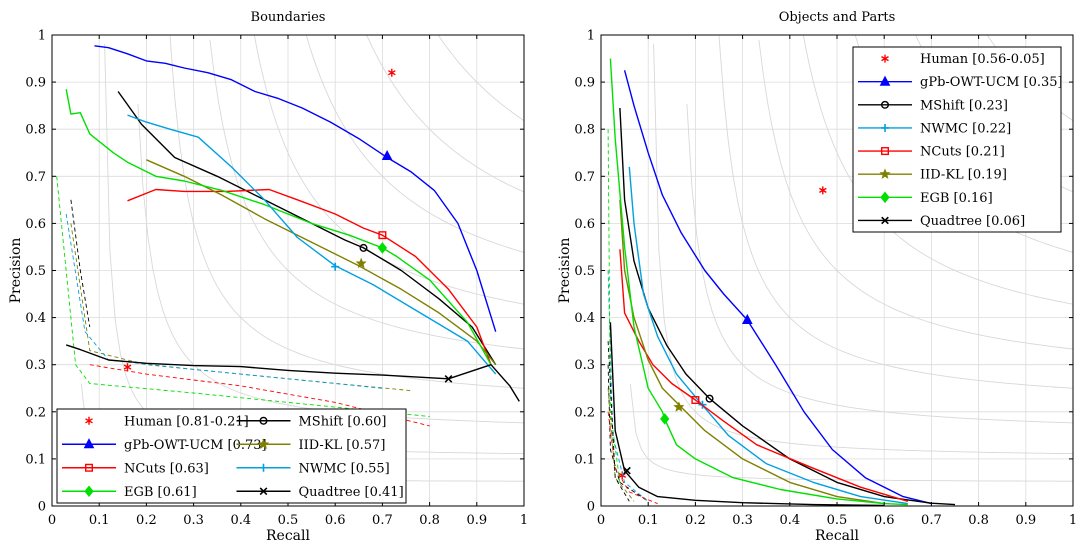 The image size is (1089, 545). What do you see at coordinates (186, 421) in the screenshot?
I see `legend-label: Human [0.81-0.21]` at bounding box center [186, 421].